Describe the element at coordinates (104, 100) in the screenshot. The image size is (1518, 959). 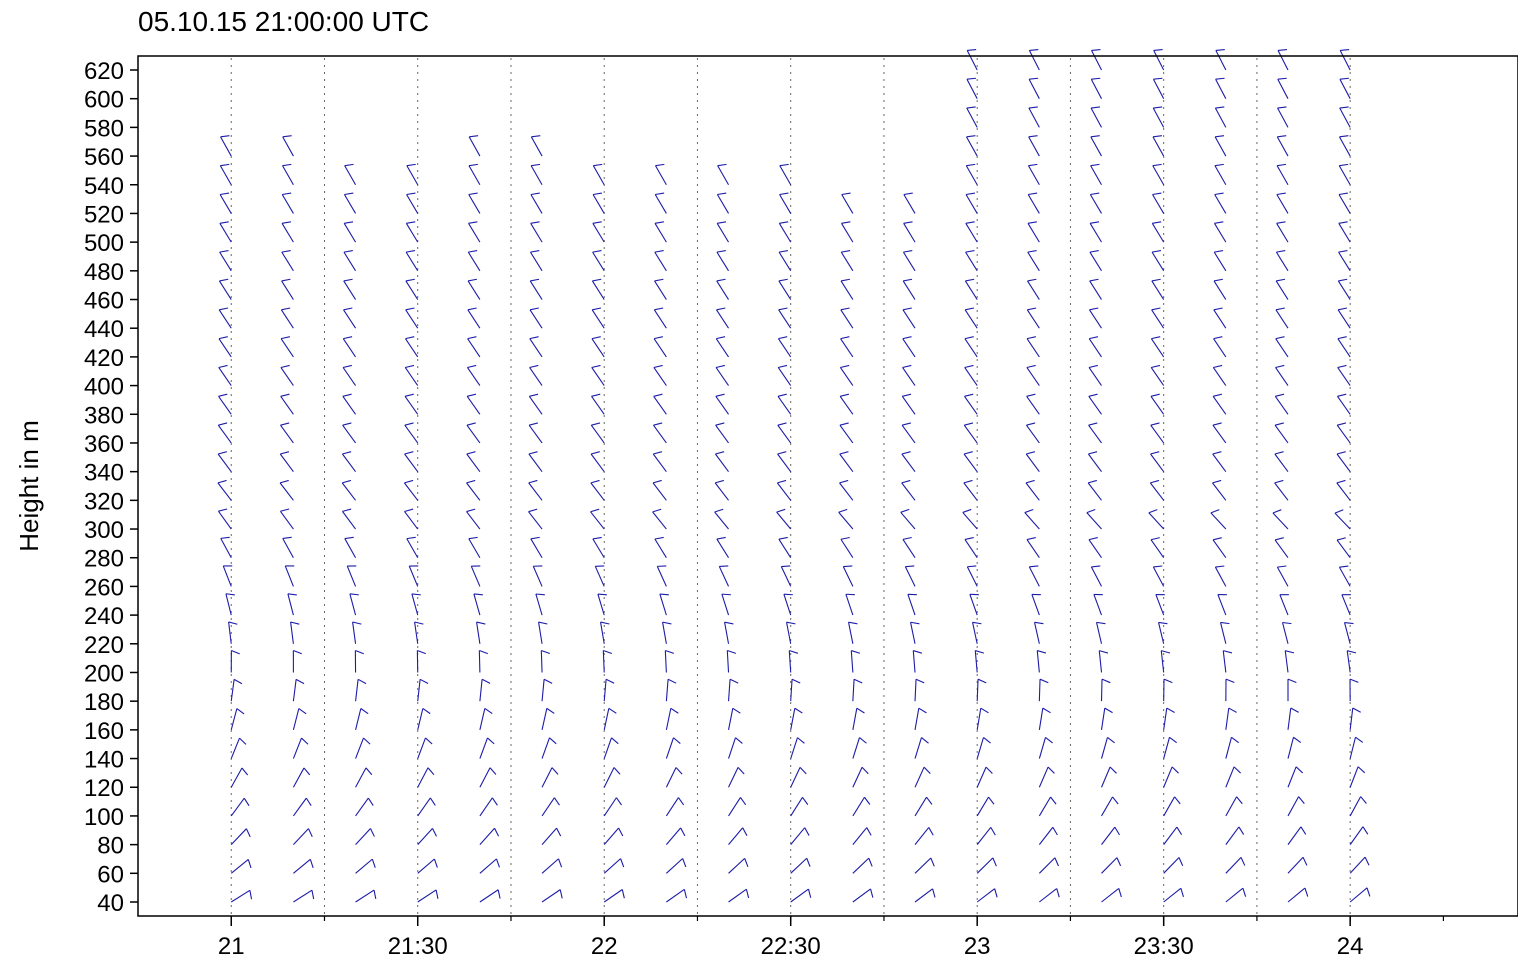
I see `y-tick-label: 600` at that location.